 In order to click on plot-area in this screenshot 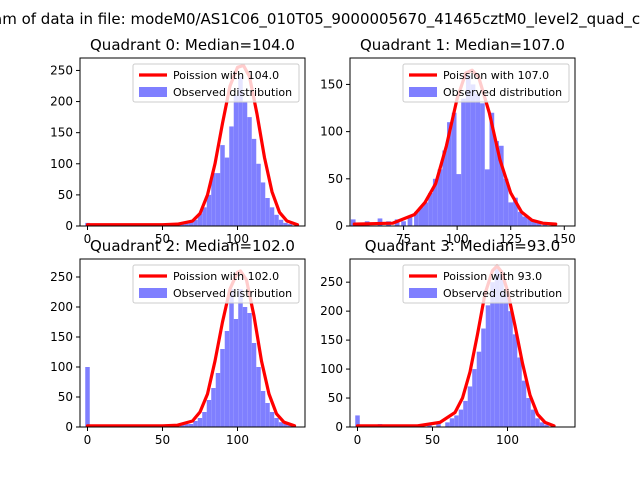, I will do `click(191, 348)`.